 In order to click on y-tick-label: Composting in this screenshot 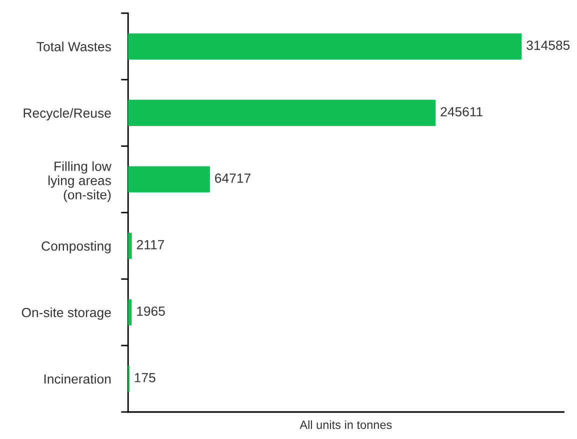, I will do `click(76, 247)`.